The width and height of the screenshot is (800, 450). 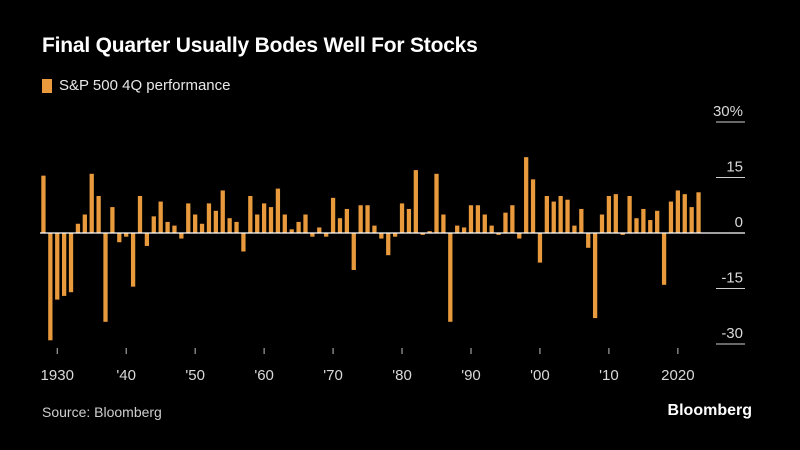 What do you see at coordinates (153, 224) in the screenshot?
I see `bar-1944` at bounding box center [153, 224].